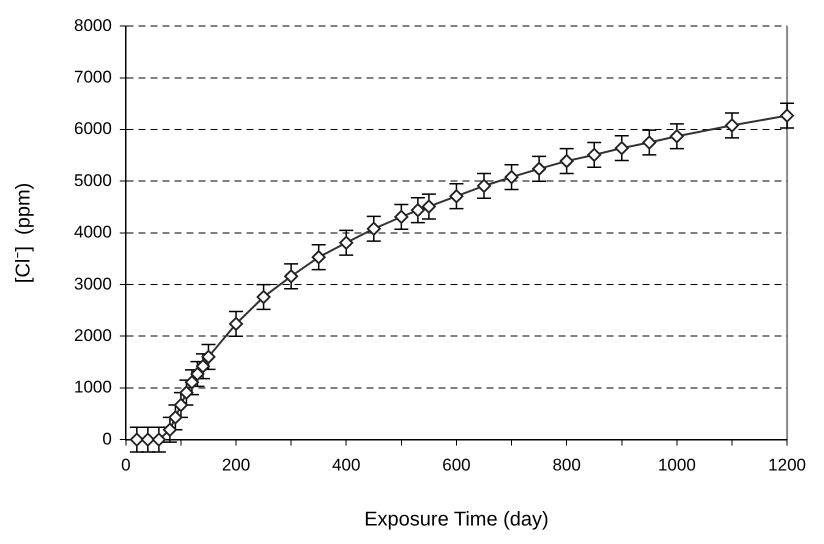 Image resolution: width=824 pixels, height=544 pixels. I want to click on y-tick-label: 0, so click(107, 438).